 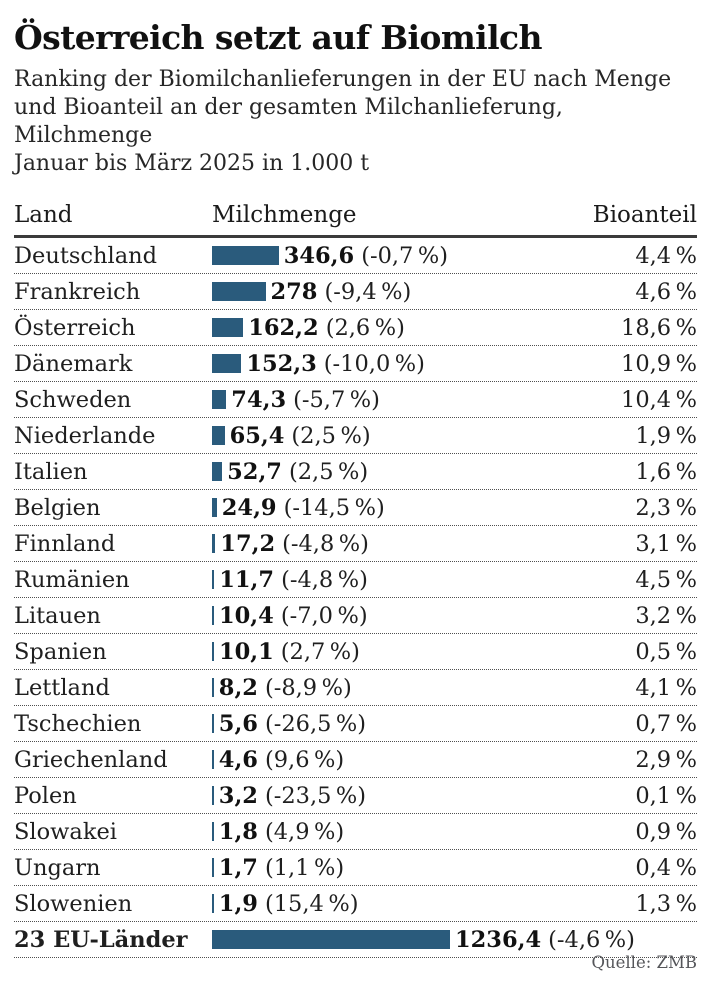 What do you see at coordinates (336, 399) in the screenshot?
I see `milk-change-value: (-5,7 %)` at bounding box center [336, 399].